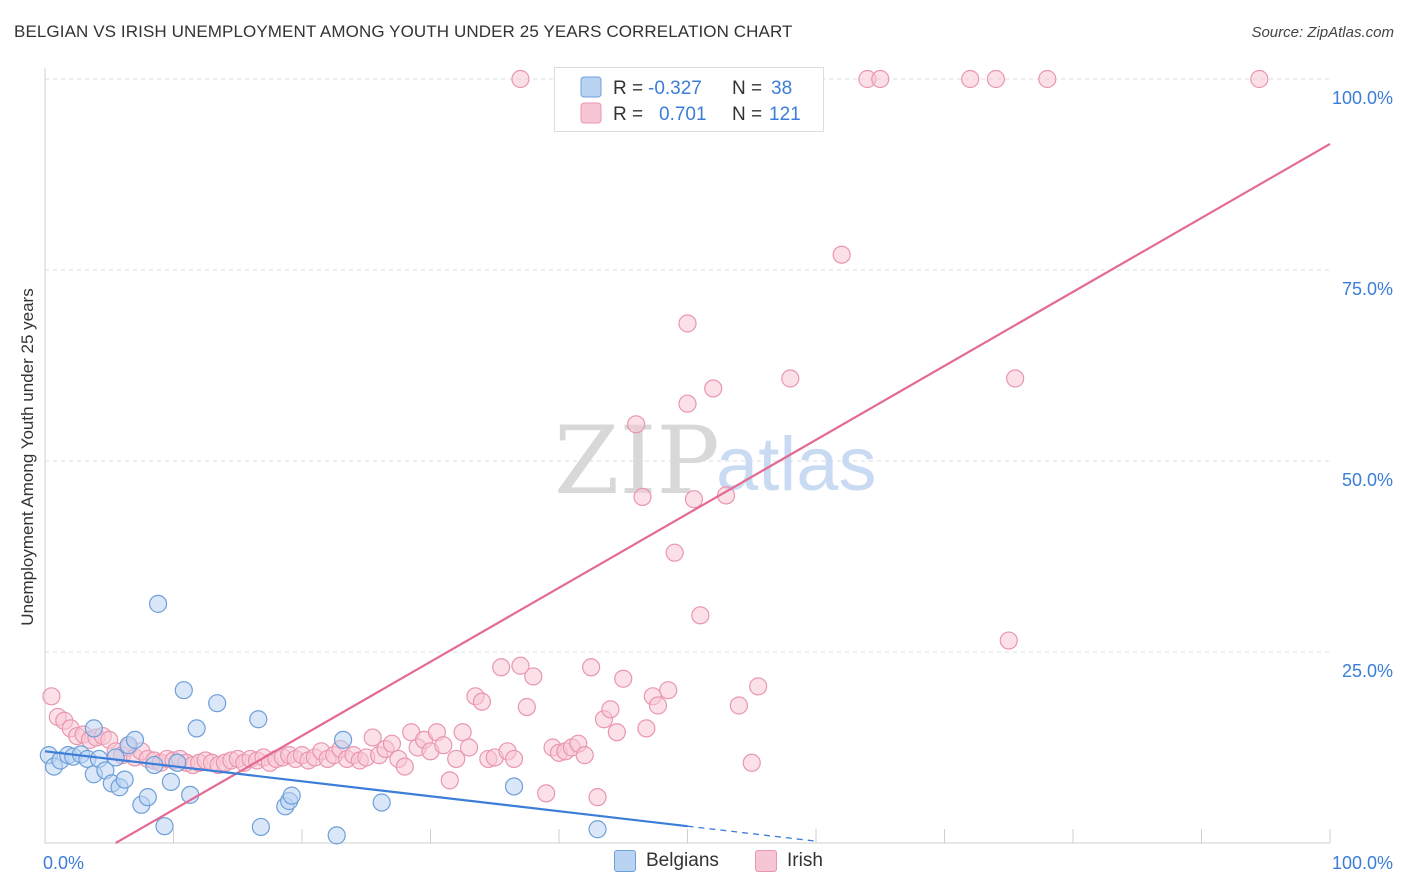  What do you see at coordinates (766, 861) in the screenshot?
I see `irish-swatch-icon` at bounding box center [766, 861].